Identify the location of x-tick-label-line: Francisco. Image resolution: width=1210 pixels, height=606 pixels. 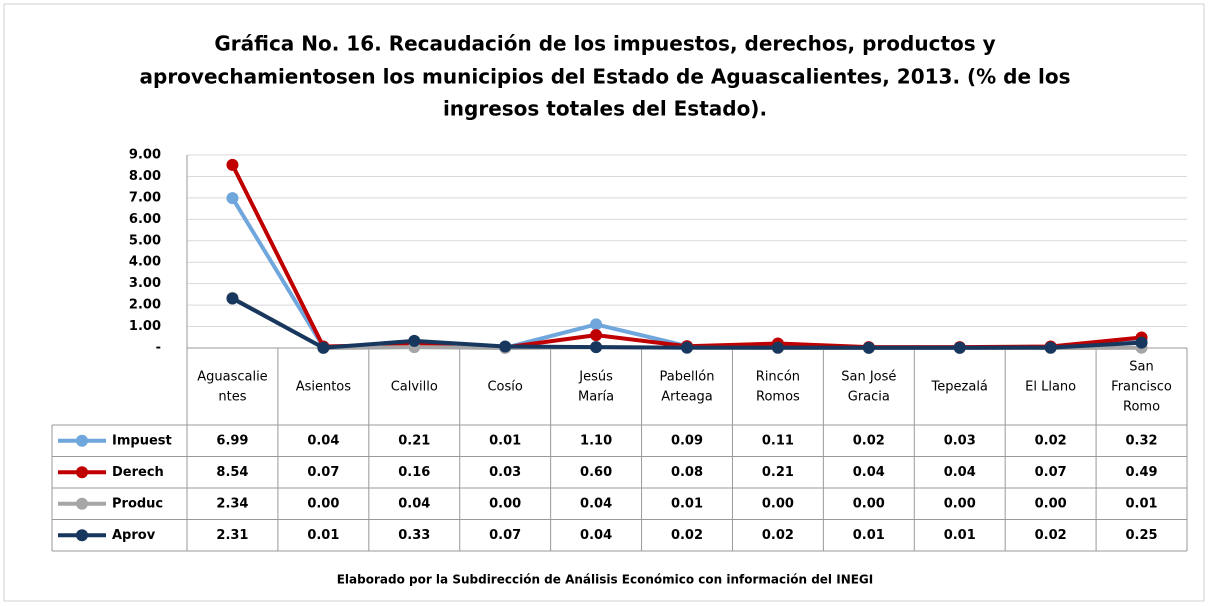
(1141, 386).